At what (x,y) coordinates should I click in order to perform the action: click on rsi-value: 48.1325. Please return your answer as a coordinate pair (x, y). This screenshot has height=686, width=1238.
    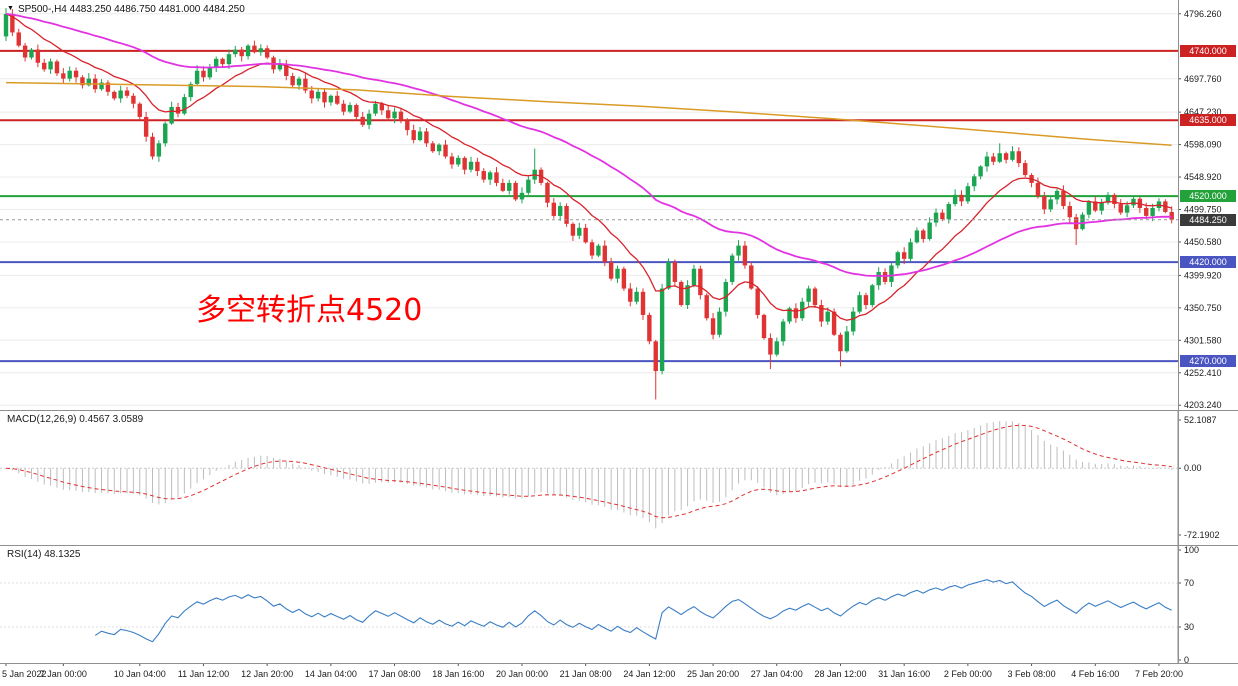
    Looking at the image, I should click on (62, 554).